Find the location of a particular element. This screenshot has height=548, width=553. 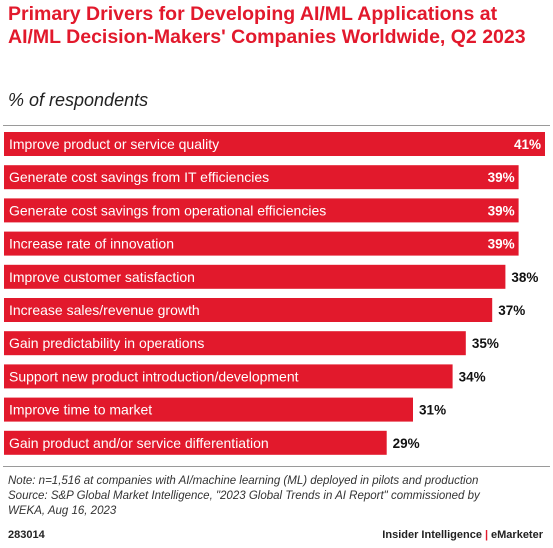

brand-credit: Insider Intelligence | eMarketer is located at coordinates (462, 535).